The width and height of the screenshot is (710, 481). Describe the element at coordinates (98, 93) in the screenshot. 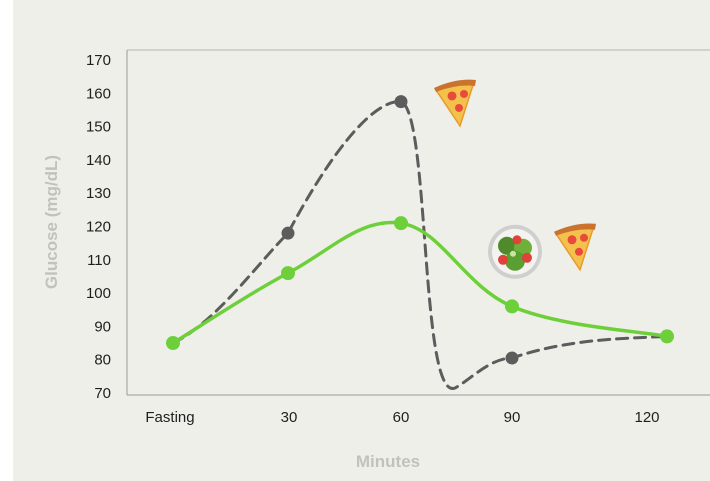

I see `y-tick-label: 160` at that location.